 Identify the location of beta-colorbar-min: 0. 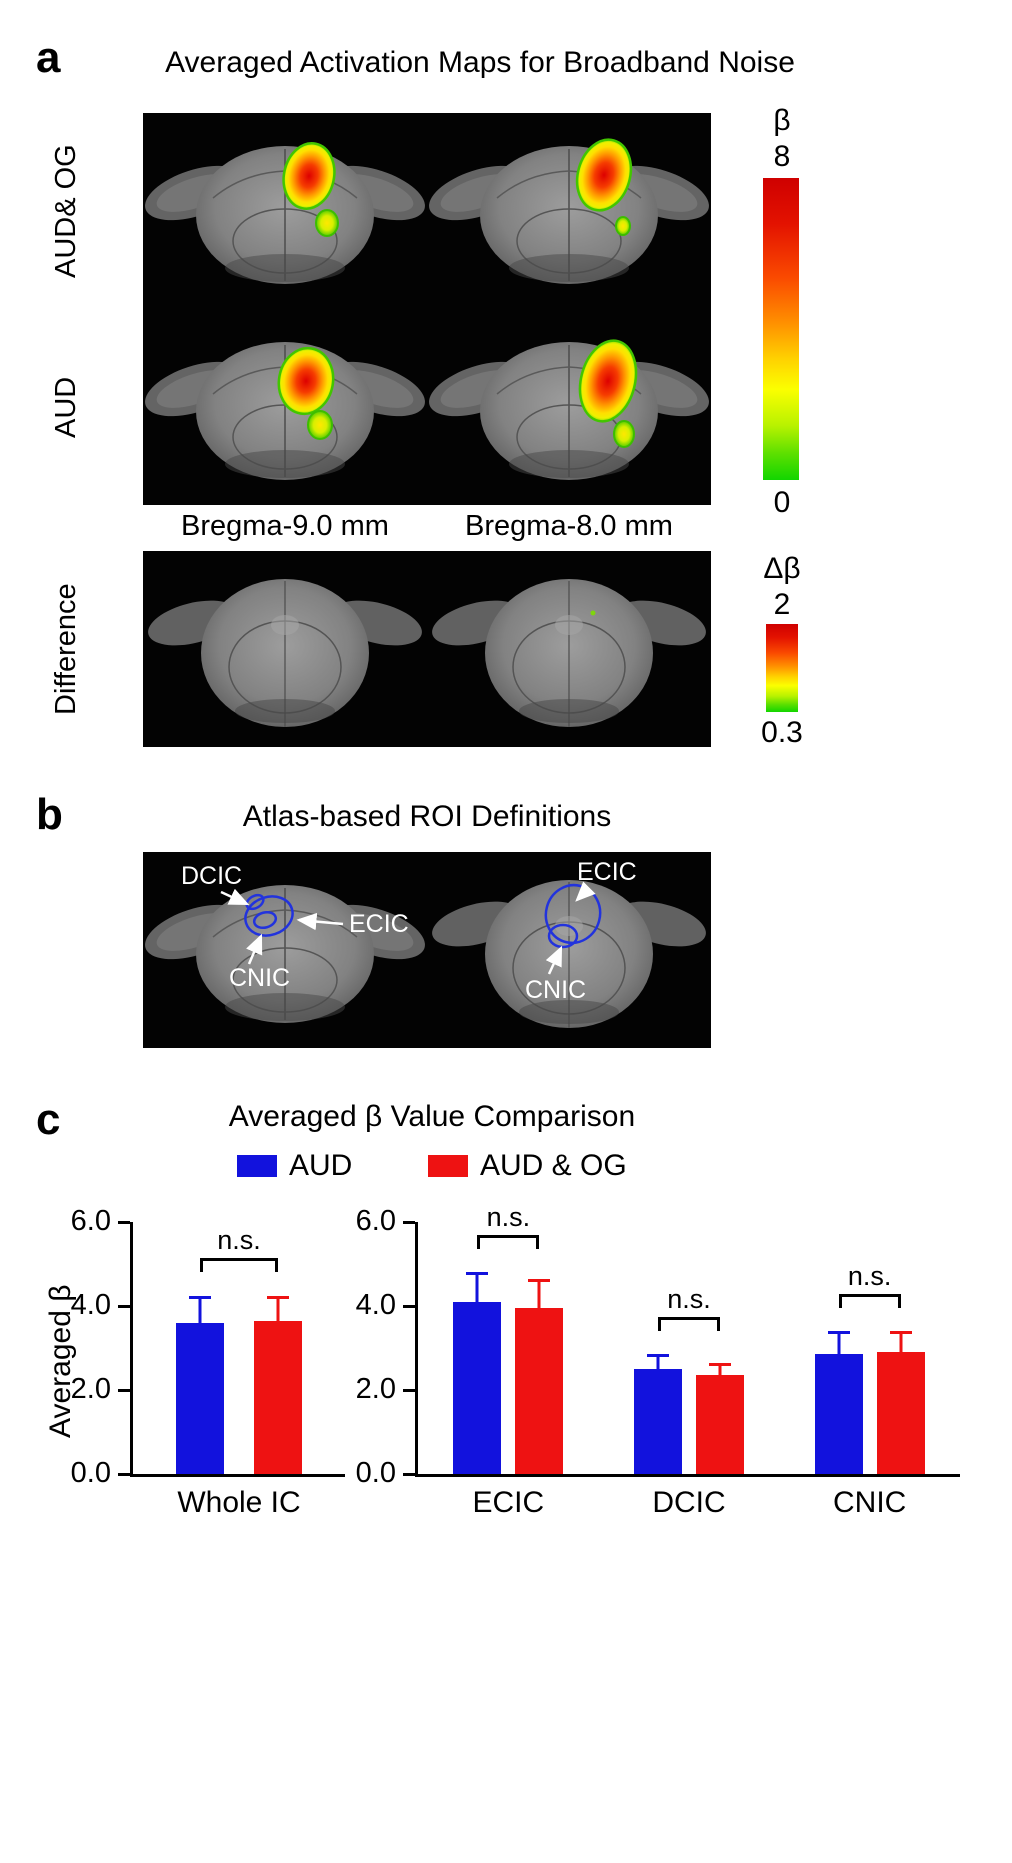
(782, 502).